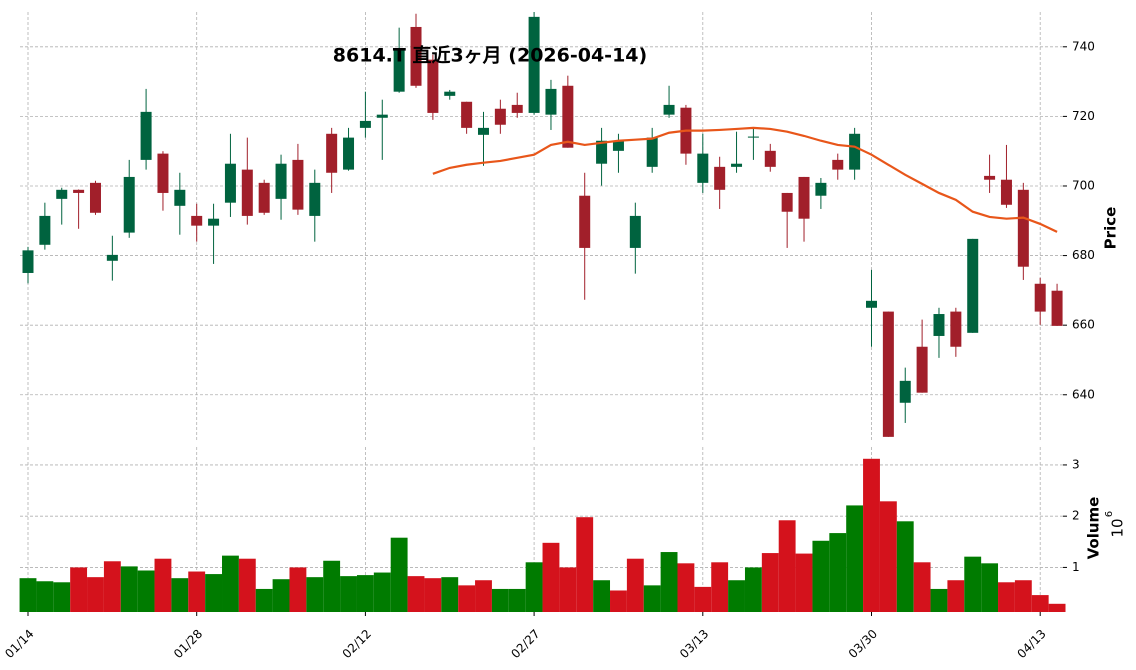 The image size is (1136, 670). Describe the element at coordinates (1083, 46) in the screenshot. I see `y-tick-label: 740` at that location.